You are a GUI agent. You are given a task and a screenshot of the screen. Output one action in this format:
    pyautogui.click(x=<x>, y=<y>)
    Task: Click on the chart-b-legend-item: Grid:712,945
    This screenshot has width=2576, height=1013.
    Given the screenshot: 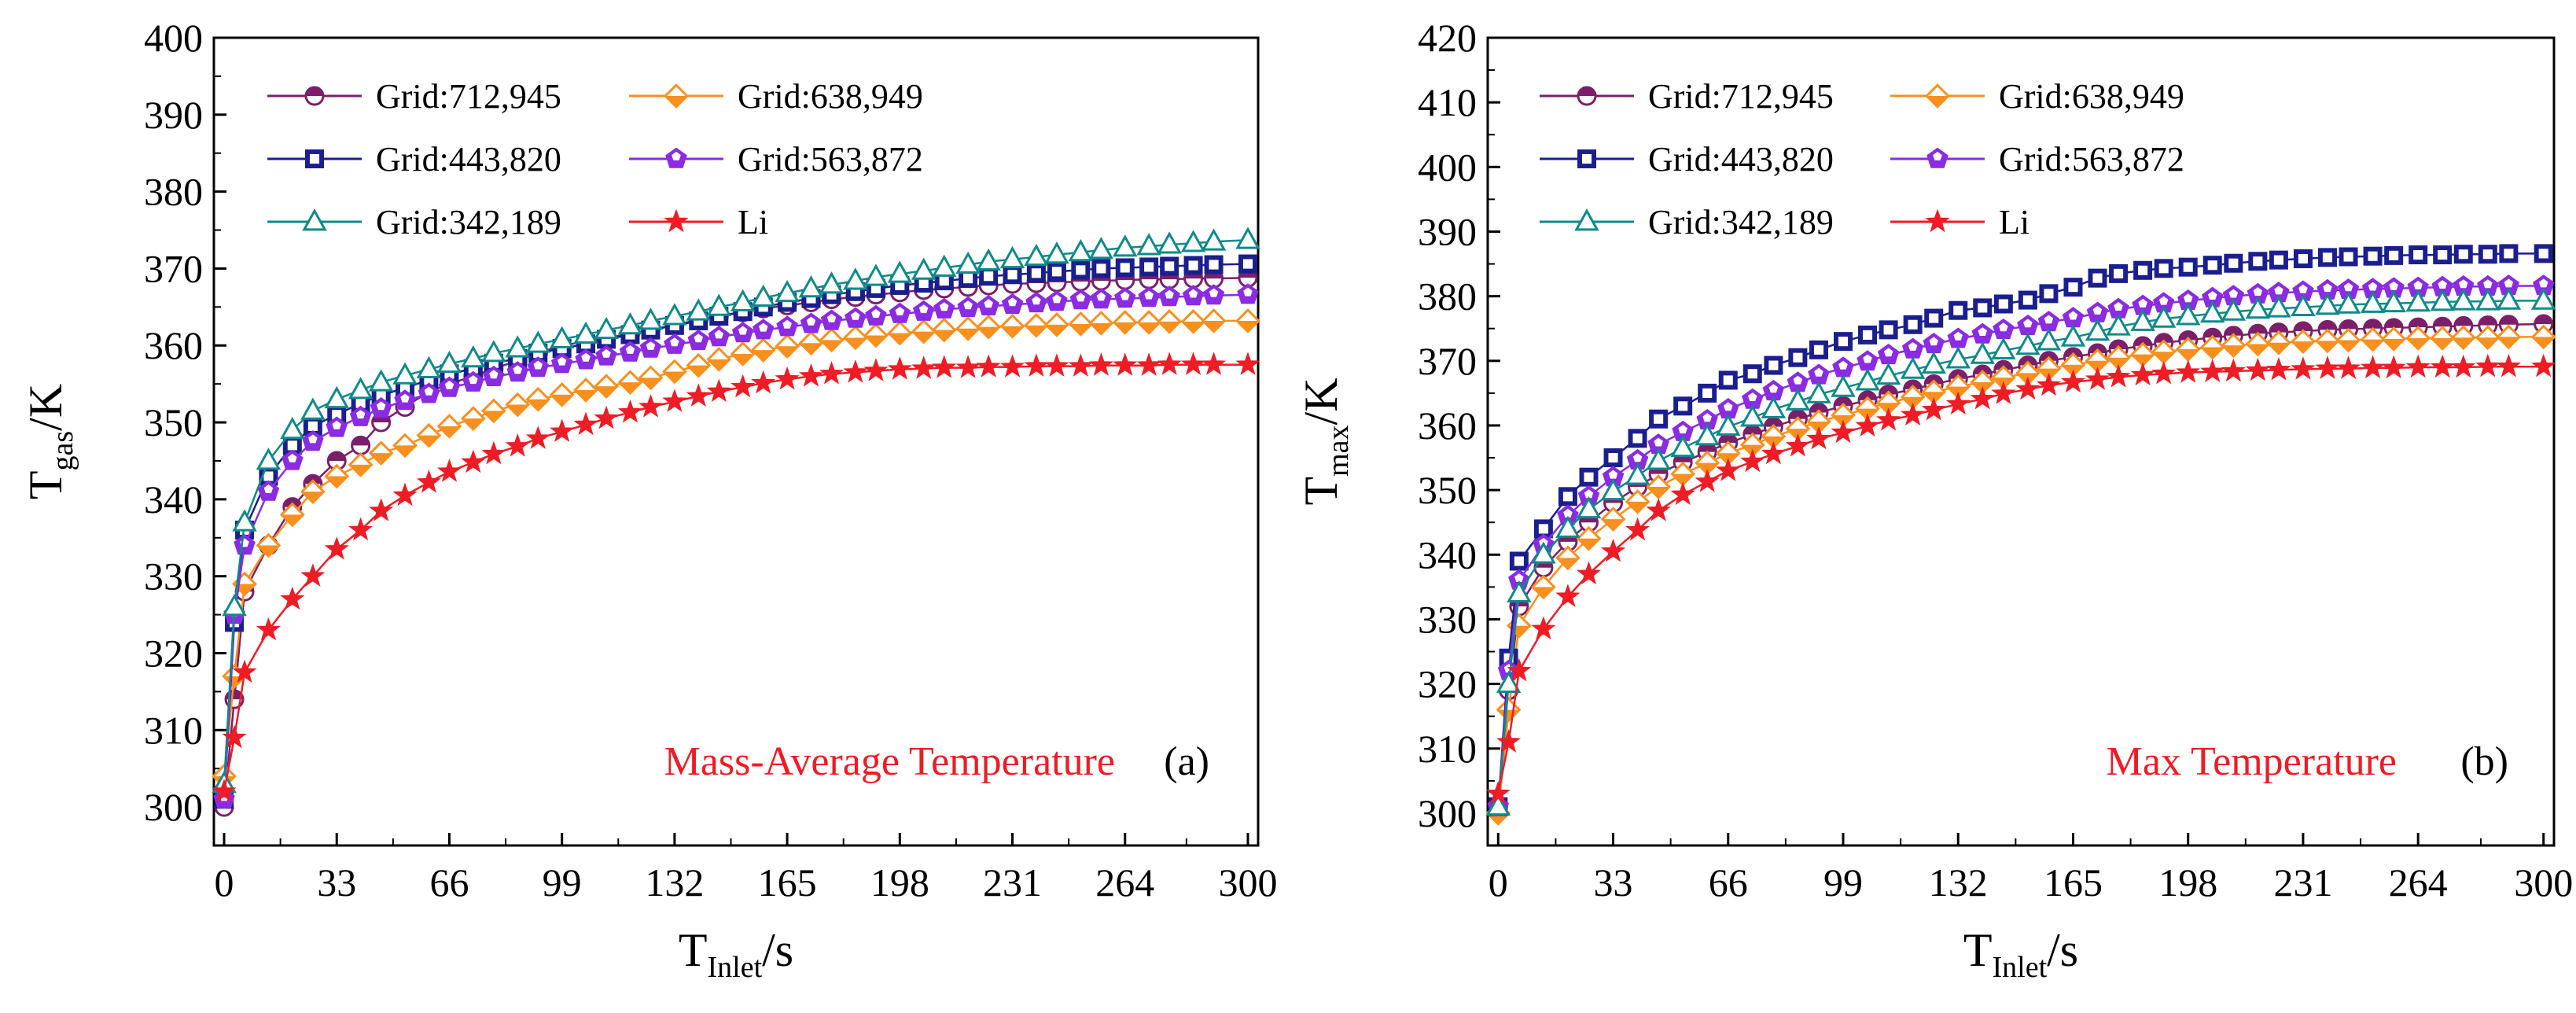 What is the action you would take?
    pyautogui.click(x=1687, y=96)
    